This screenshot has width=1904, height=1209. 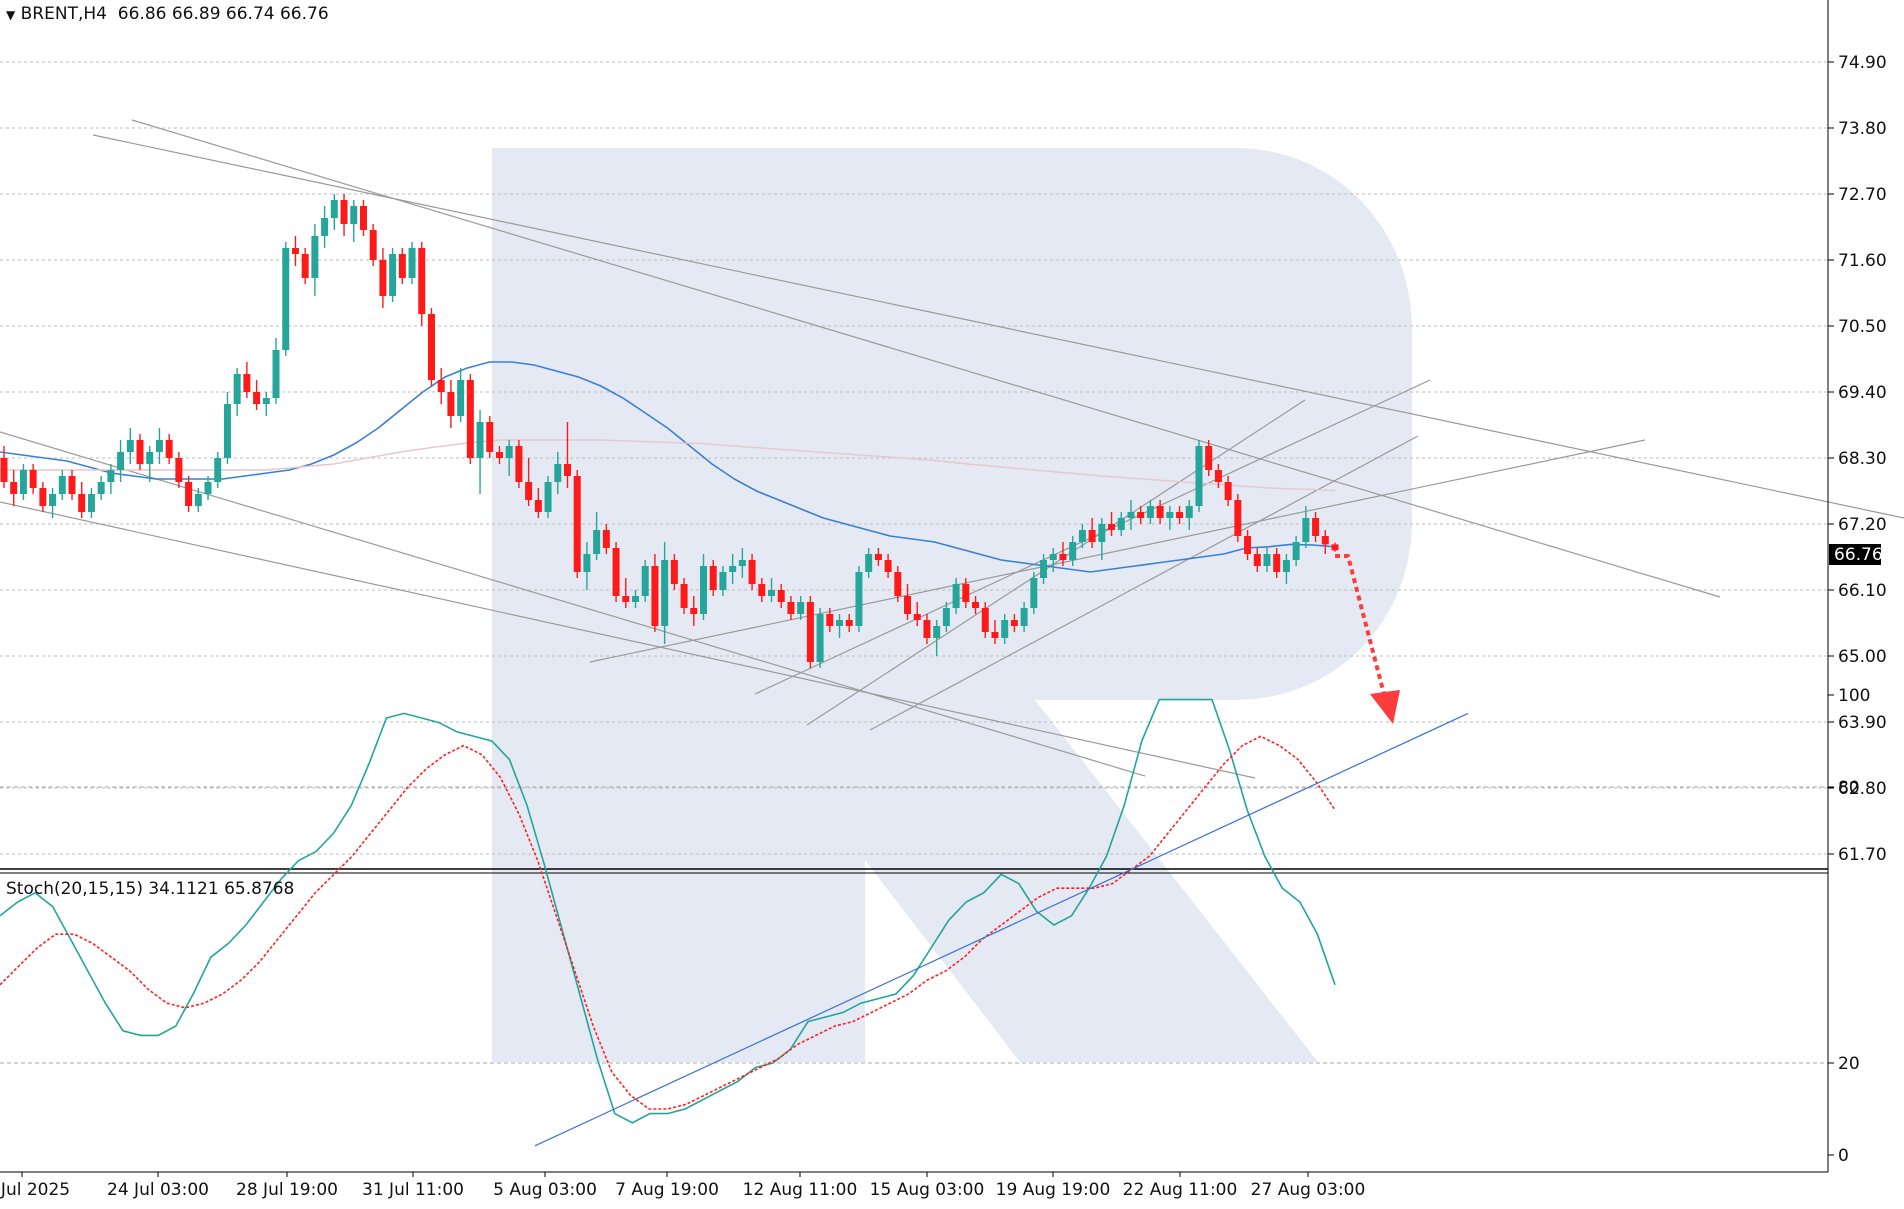 What do you see at coordinates (1862, 657) in the screenshot?
I see `price-tick-label: 65.00` at bounding box center [1862, 657].